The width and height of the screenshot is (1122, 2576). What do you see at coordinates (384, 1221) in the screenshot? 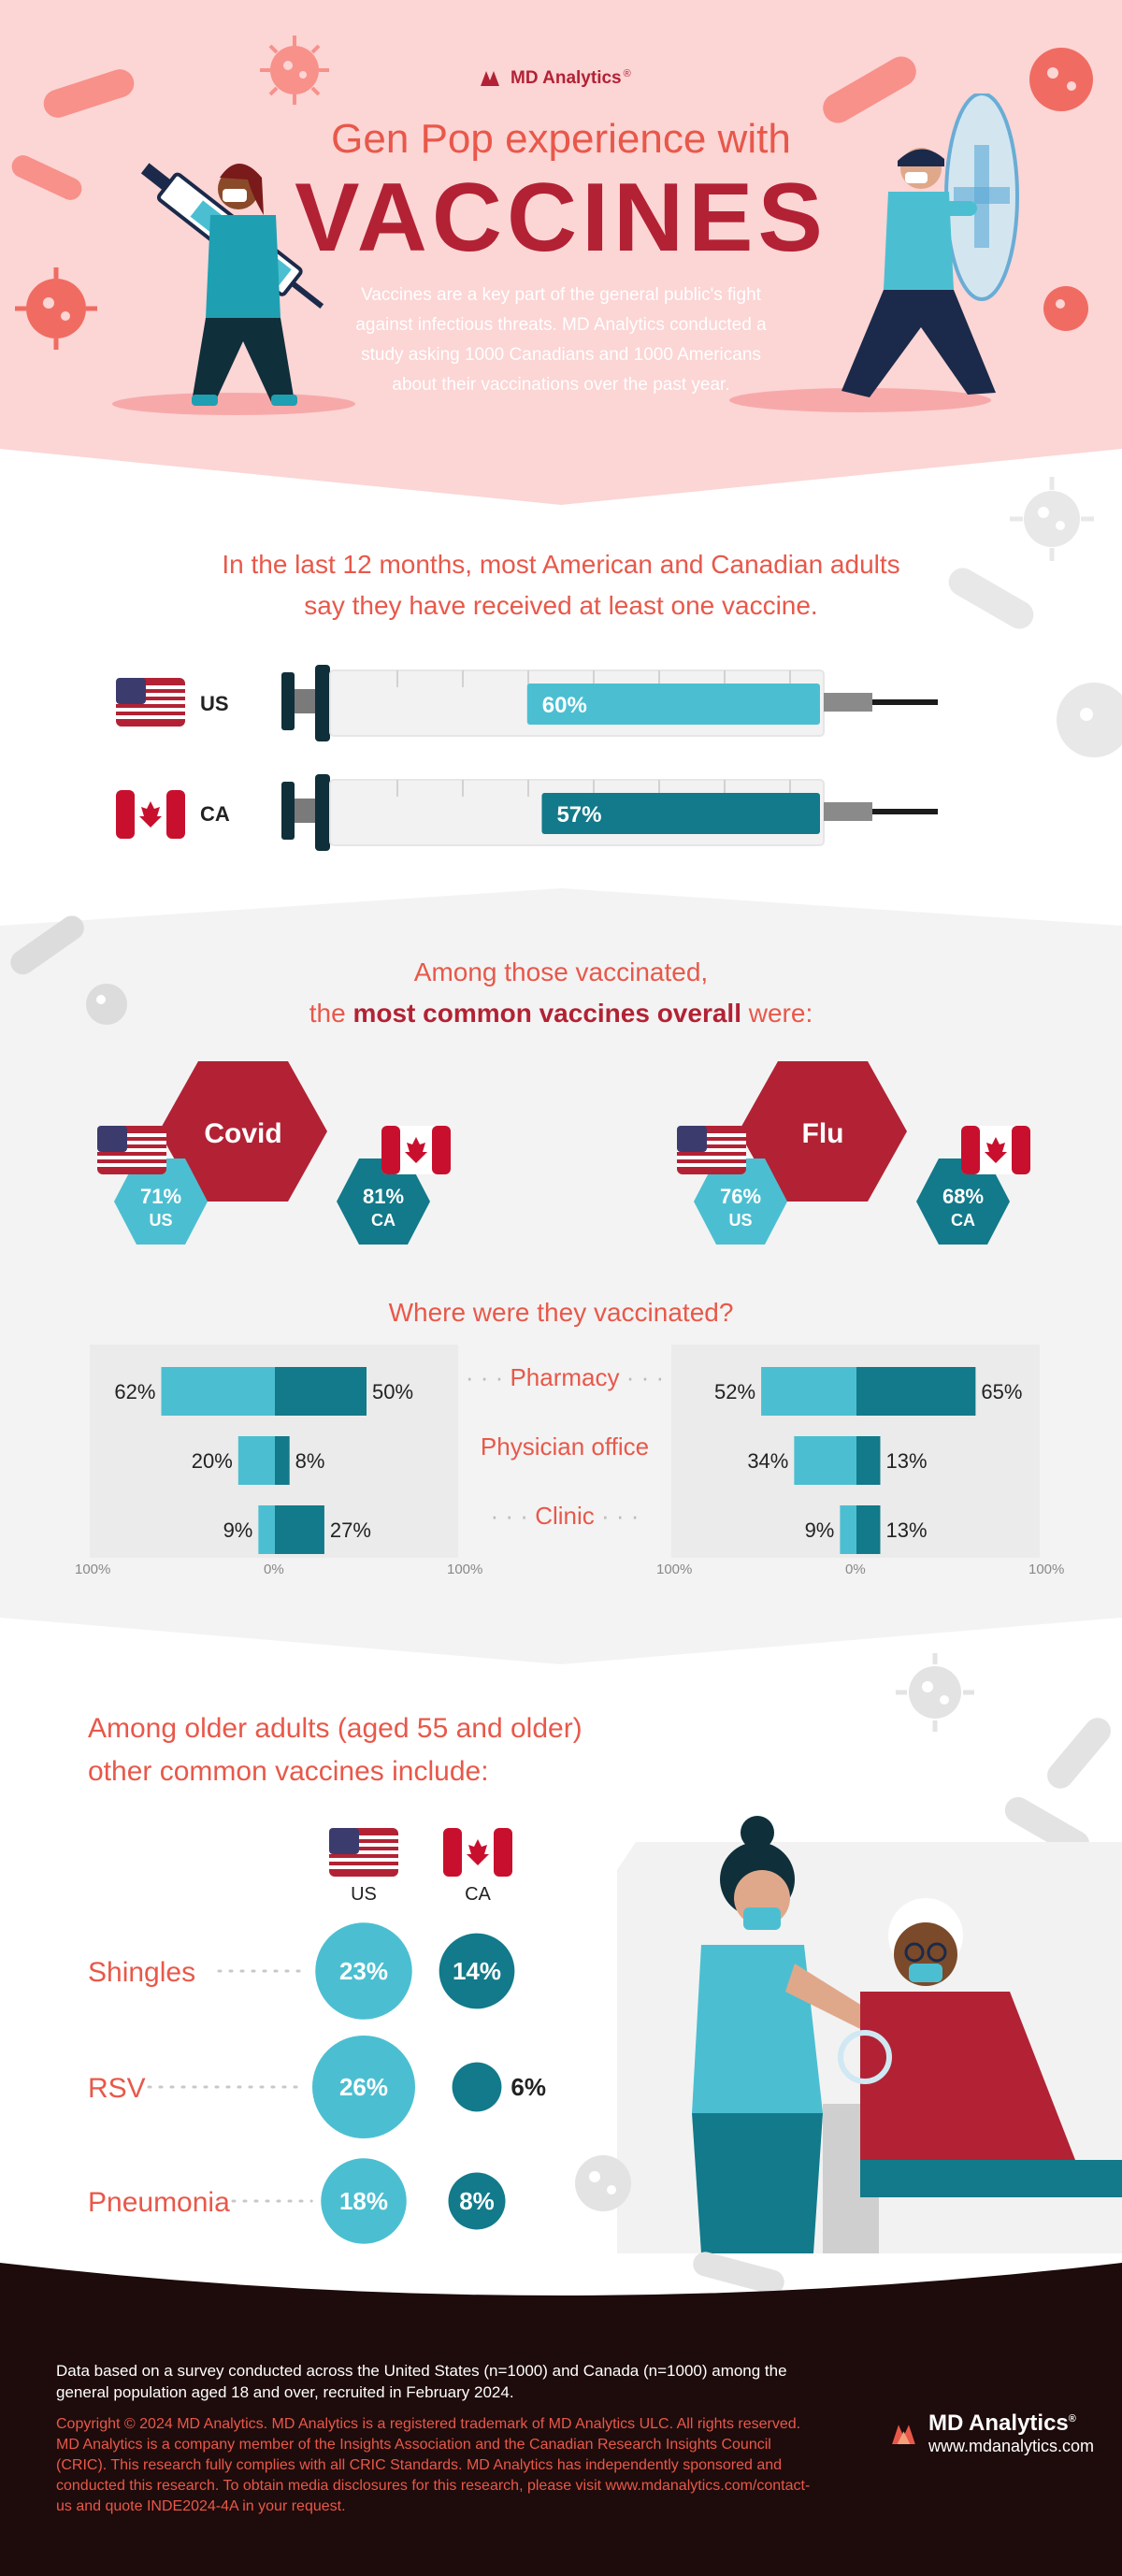
I see `covid-ca-tag: CA` at bounding box center [384, 1221].